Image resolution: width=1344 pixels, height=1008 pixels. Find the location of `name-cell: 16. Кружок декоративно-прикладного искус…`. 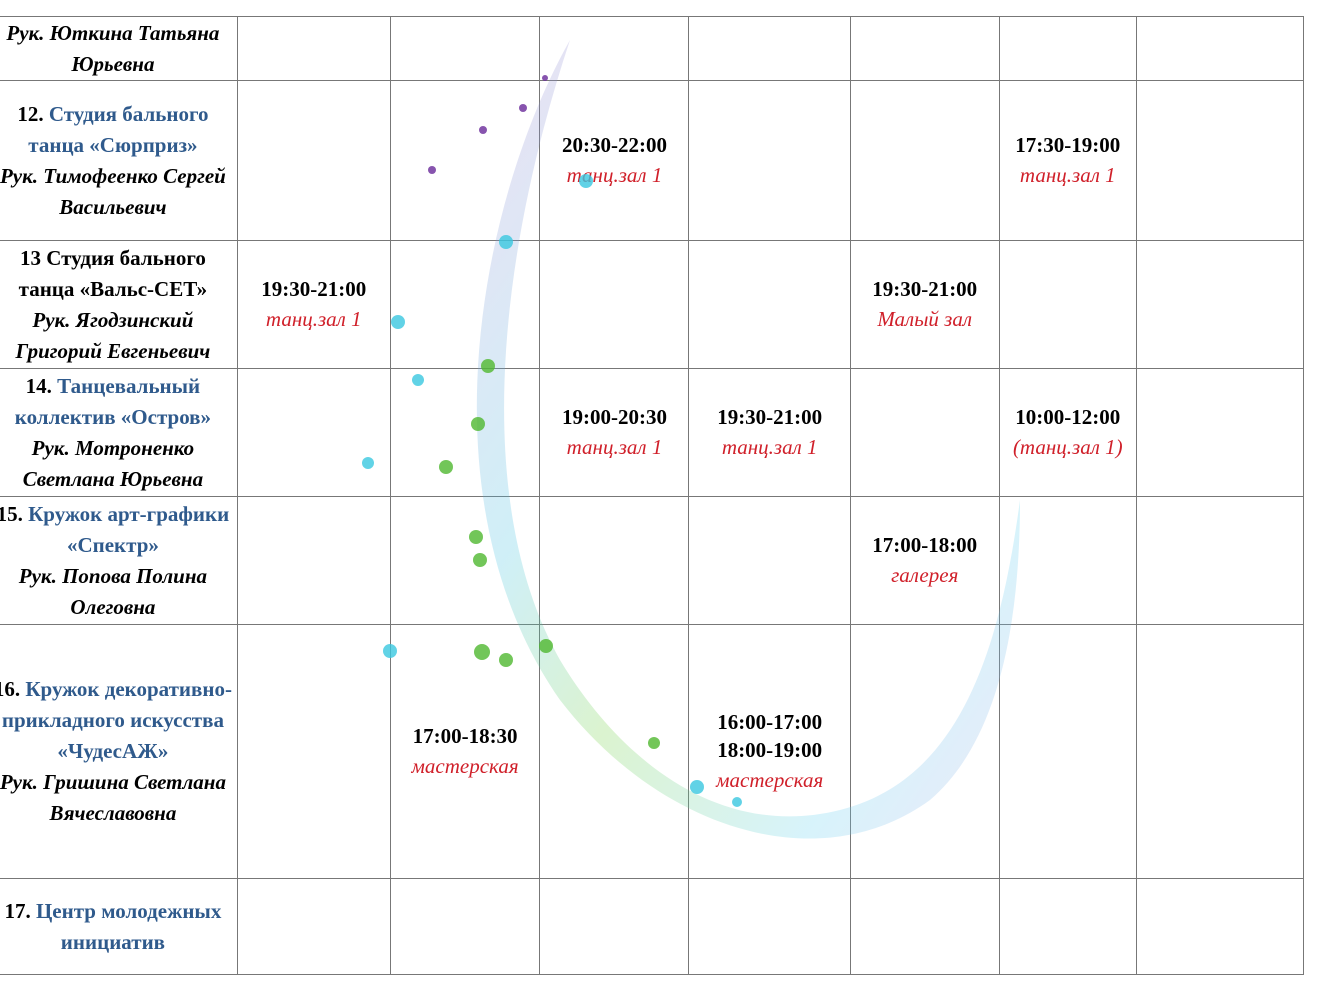

name-cell: 16. Кружок декоративно-прикладного искус… is located at coordinates (119, 751).